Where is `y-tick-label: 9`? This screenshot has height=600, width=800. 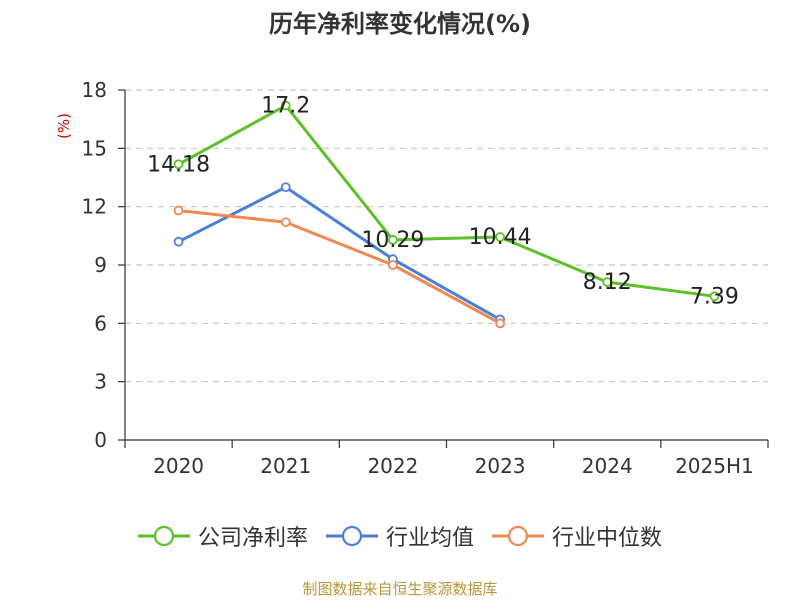 y-tick-label: 9 is located at coordinates (100, 265).